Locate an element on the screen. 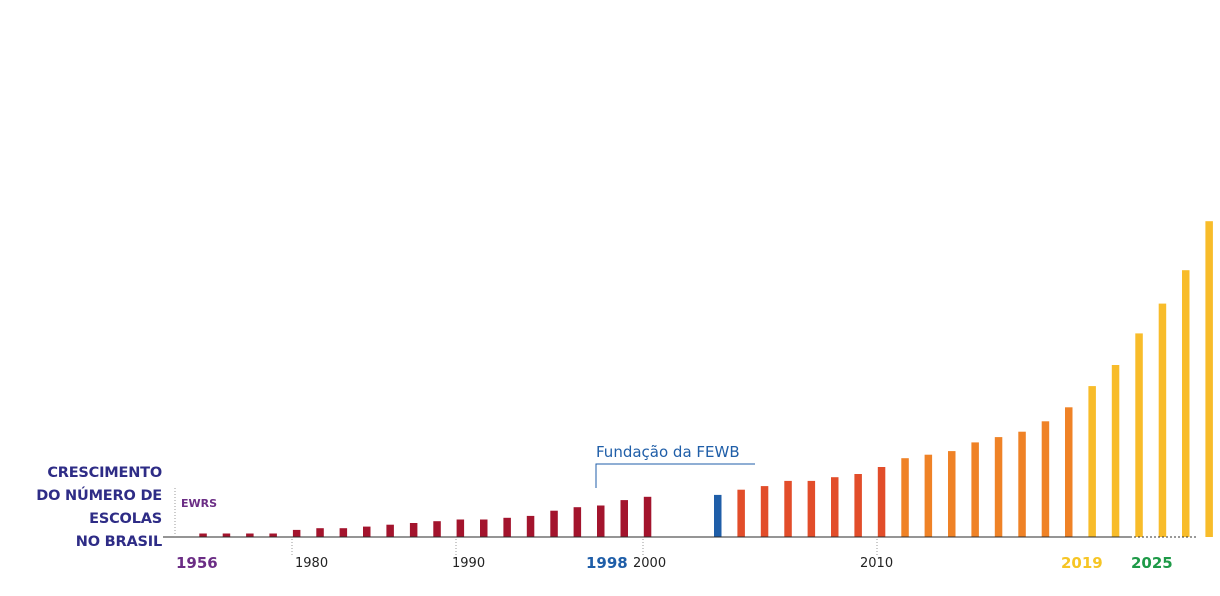 The image size is (1220, 596). tick-label-2010: 2010 is located at coordinates (876, 563).